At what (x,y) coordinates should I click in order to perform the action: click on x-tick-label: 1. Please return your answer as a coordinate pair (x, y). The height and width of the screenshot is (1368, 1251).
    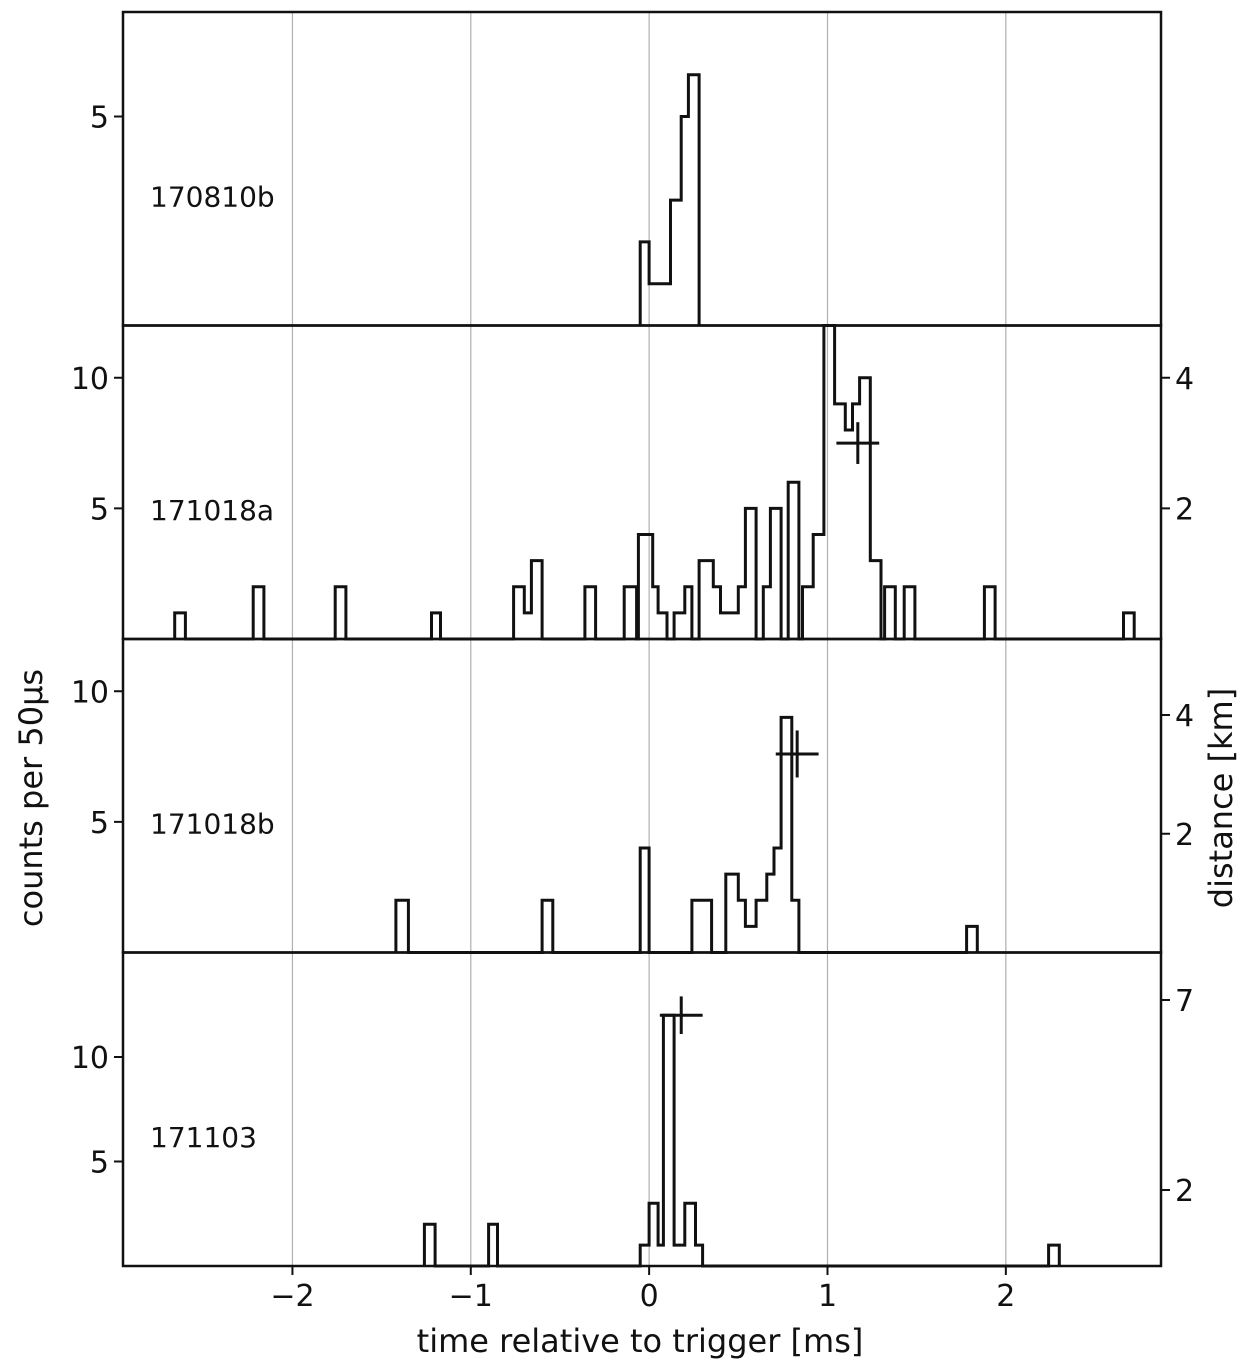
    Looking at the image, I should click on (827, 1296).